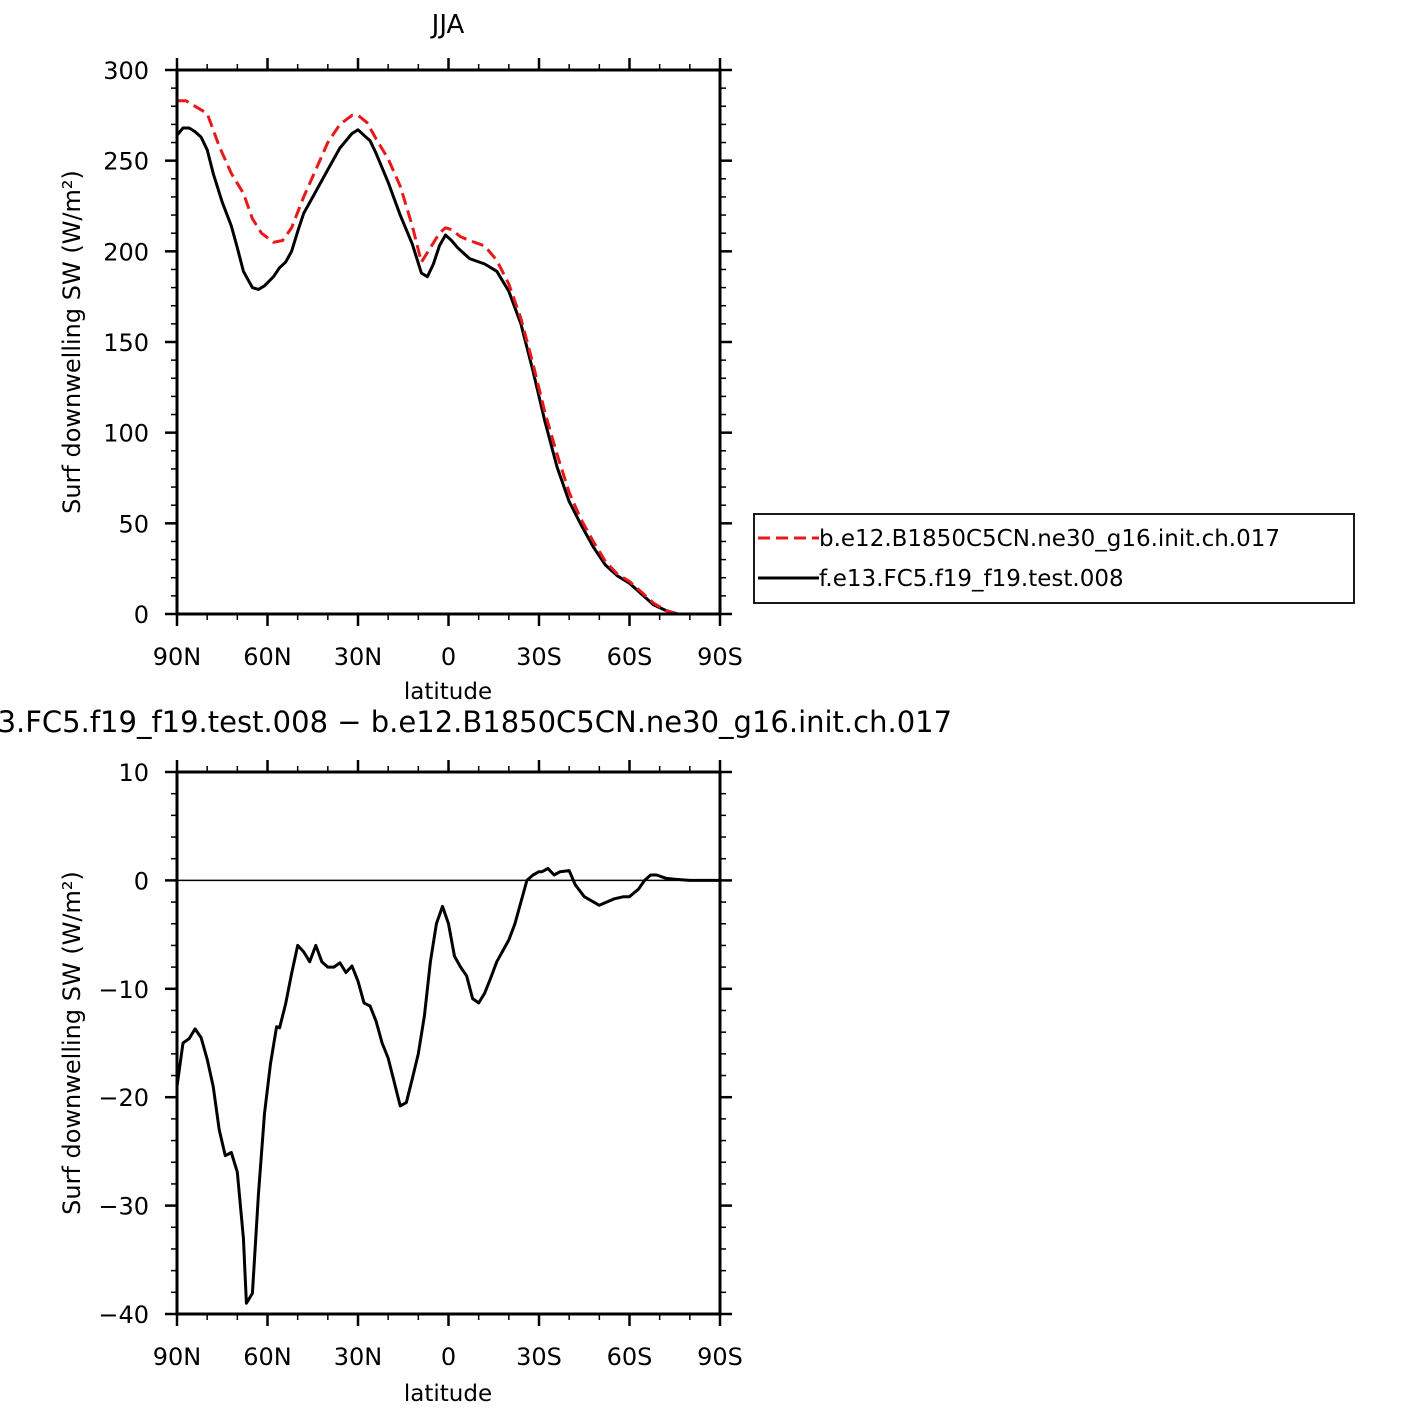  What do you see at coordinates (1049, 539) in the screenshot?
I see `legend-label-series-1: b.e12.B1850C5CN.ne30_g16.init.ch.017` at bounding box center [1049, 539].